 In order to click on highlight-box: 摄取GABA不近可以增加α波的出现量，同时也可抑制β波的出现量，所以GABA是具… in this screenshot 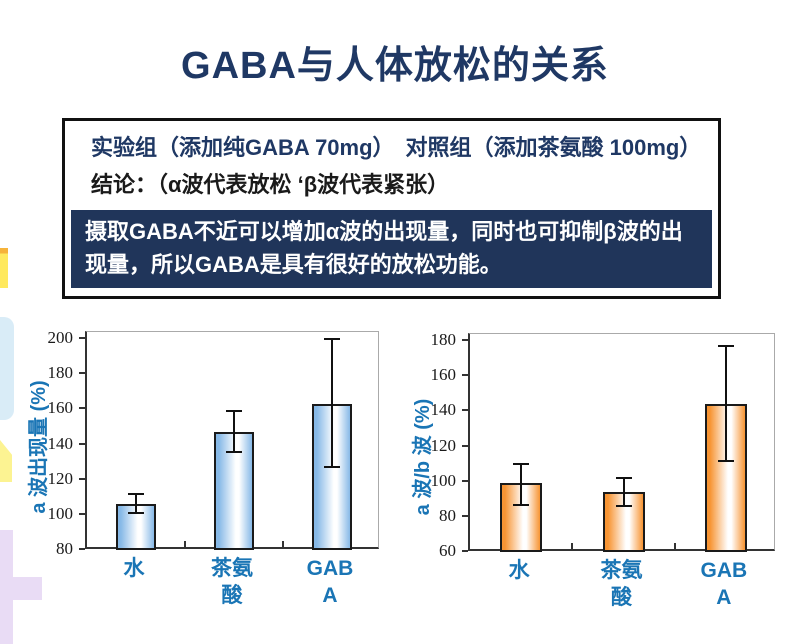, I will do `click(391, 249)`.